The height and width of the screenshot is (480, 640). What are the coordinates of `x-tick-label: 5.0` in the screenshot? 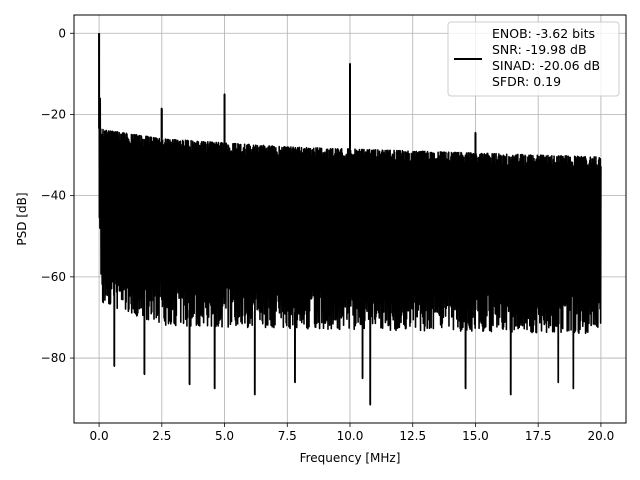 It's located at (224, 436).